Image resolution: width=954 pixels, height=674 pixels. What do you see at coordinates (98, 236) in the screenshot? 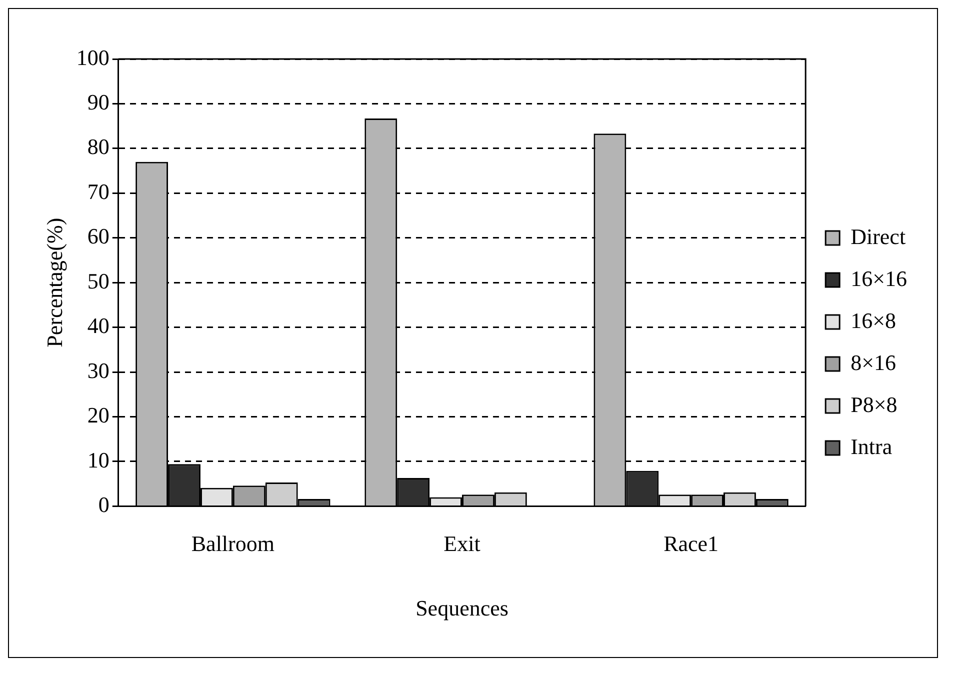
I see `y-tick-label: 60` at bounding box center [98, 236].